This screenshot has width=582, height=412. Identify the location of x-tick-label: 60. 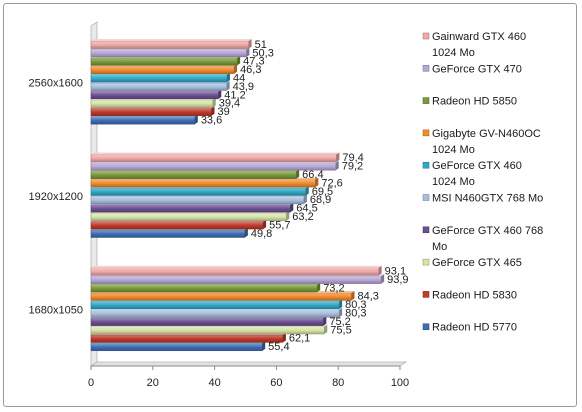
(276, 383).